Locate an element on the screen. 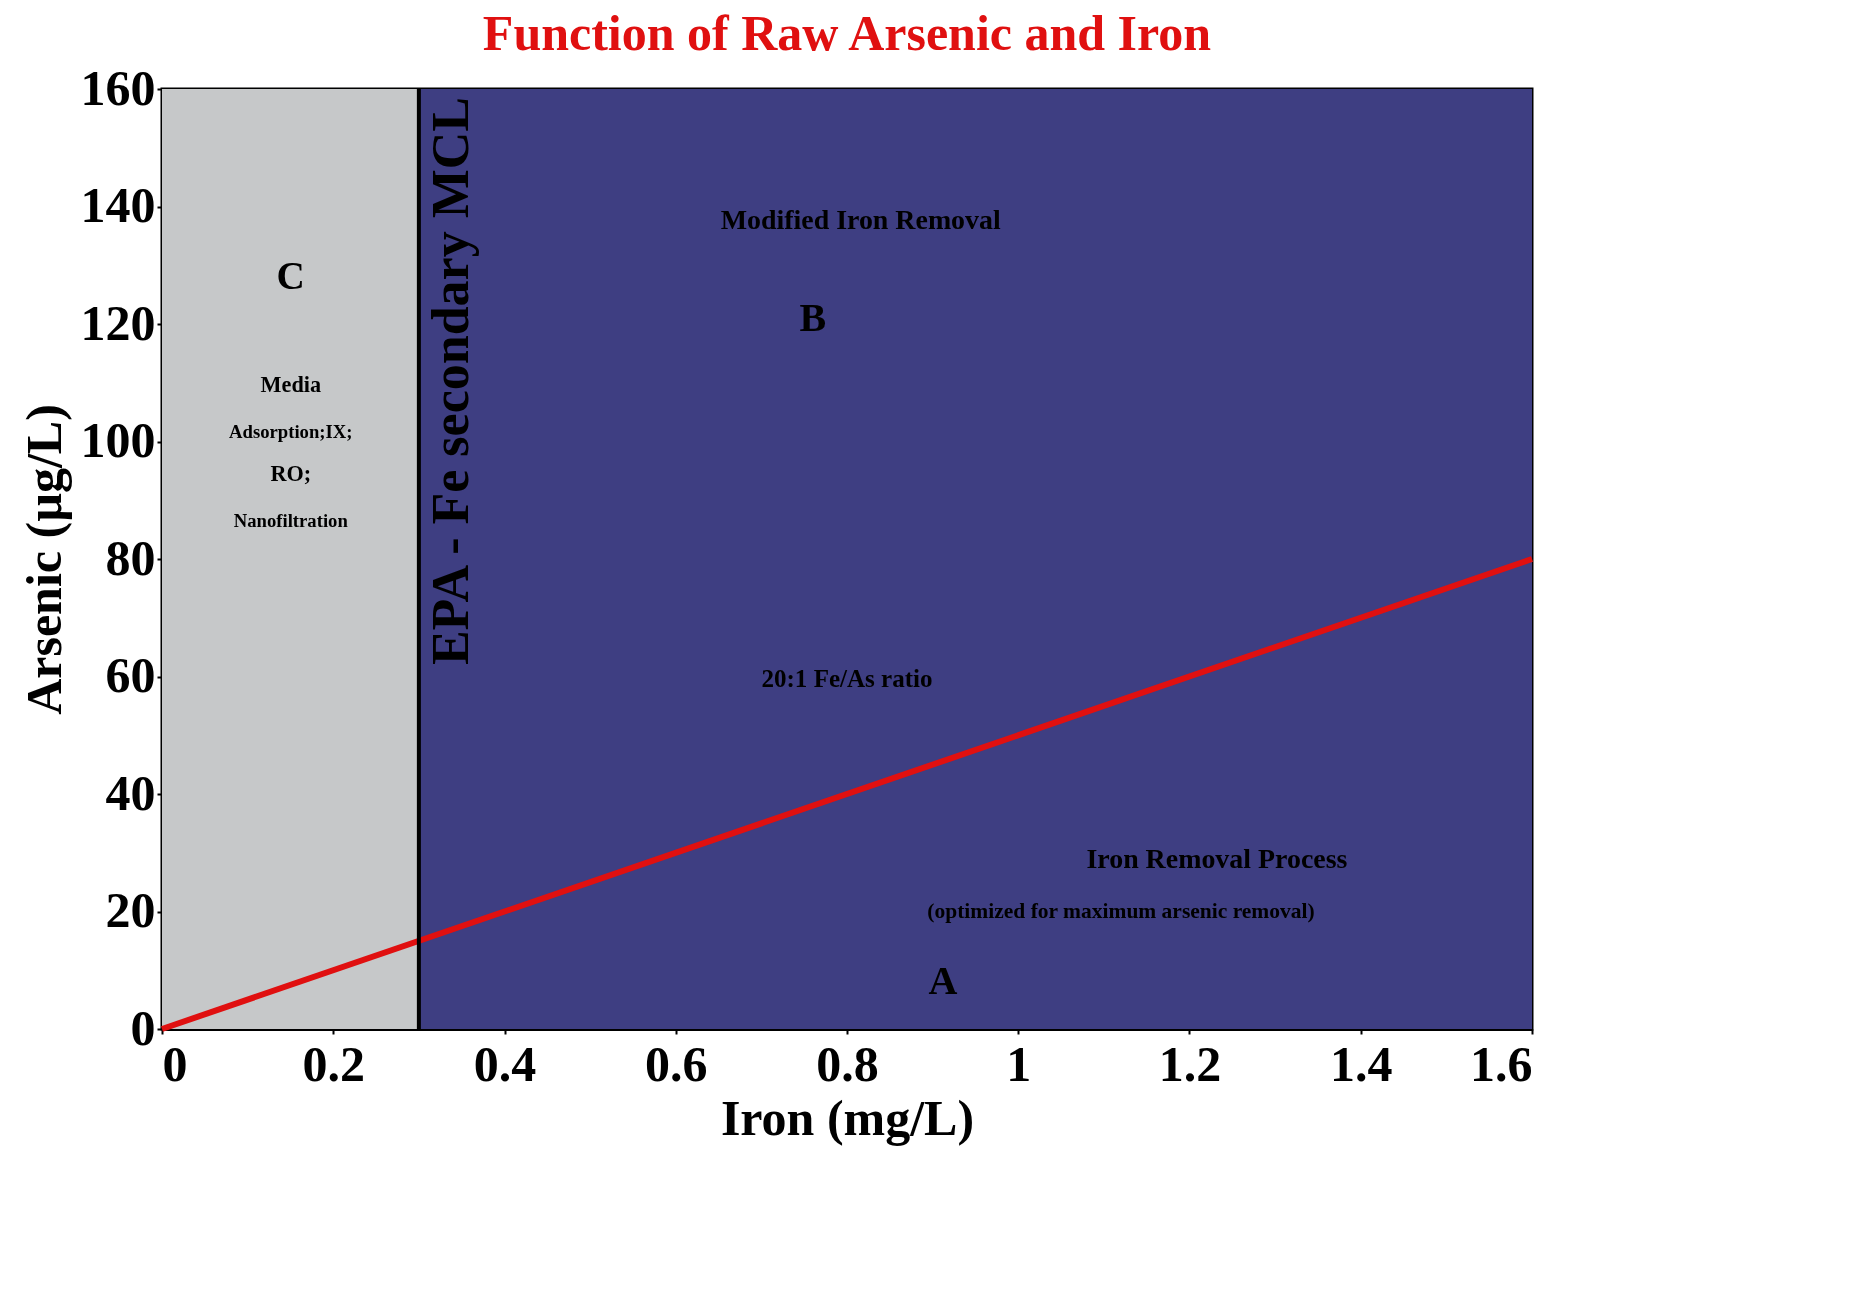 This screenshot has height=1296, width=1857. annotation: Modified Iron Removal is located at coordinates (860, 219).